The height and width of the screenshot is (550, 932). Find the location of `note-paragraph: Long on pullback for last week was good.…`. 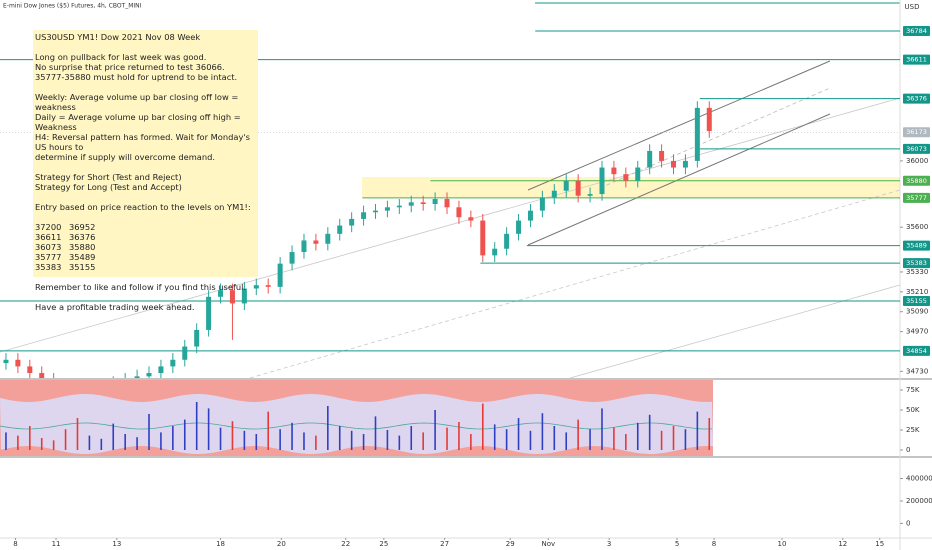

note-paragraph: Long on pullback for last week was good.… is located at coordinates (145, 67).